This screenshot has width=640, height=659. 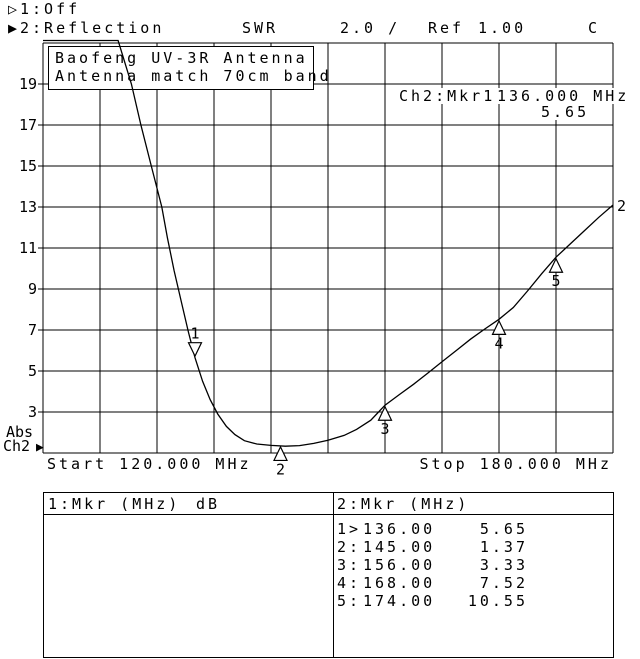 What do you see at coordinates (502, 28) in the screenshot?
I see `ref-value: 1.00` at bounding box center [502, 28].